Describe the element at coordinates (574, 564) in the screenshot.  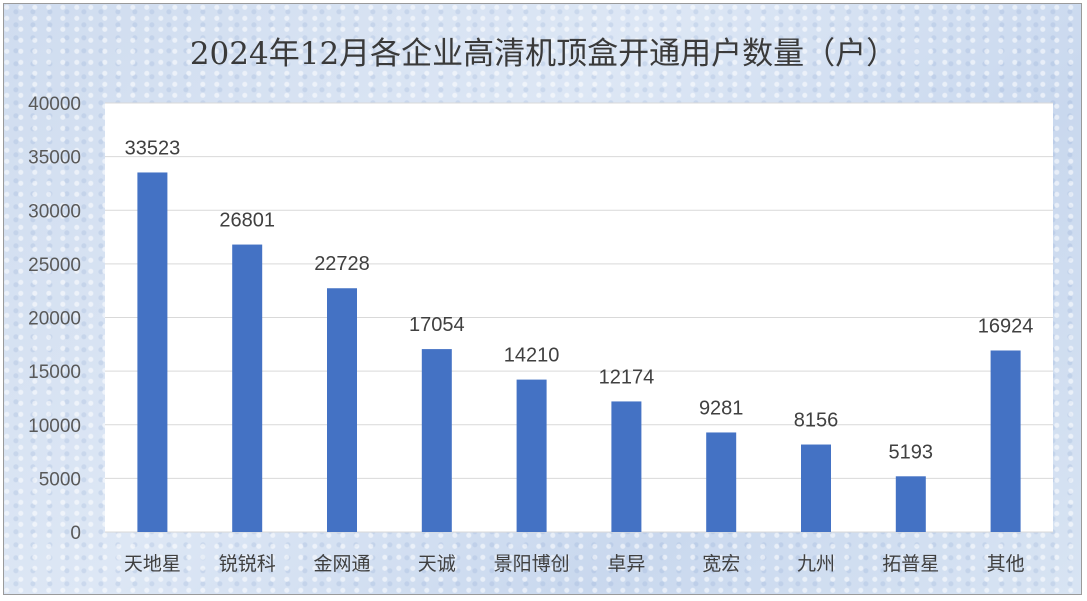
I see `x-axis-categories: 天地星 锐锐科 金网通 天诚 景阳博创 卓异 宽宏 九州 拓普星 其他` at that location.